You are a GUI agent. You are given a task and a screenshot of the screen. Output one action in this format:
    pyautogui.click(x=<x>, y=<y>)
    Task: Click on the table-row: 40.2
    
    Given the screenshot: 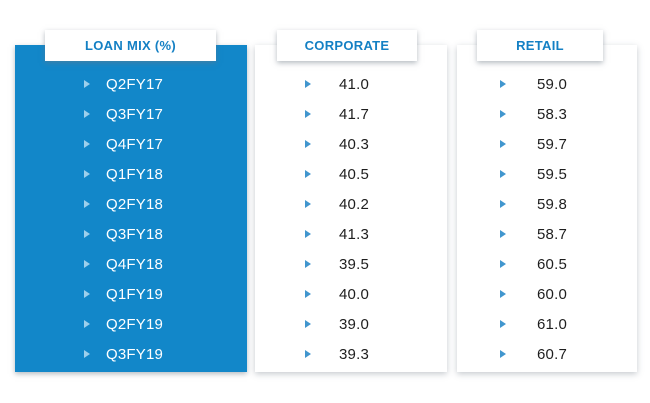 What is the action you would take?
    pyautogui.click(x=351, y=204)
    